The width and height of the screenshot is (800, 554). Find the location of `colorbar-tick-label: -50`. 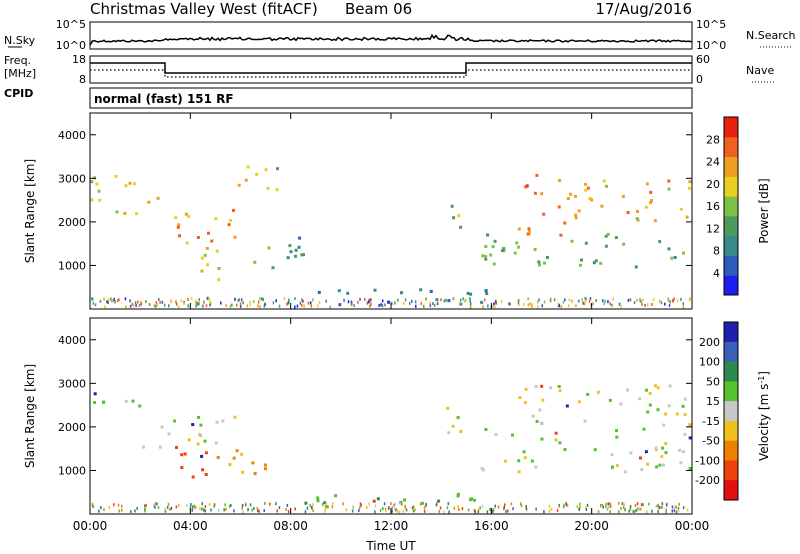

colorbar-tick-label: -50 is located at coordinates (711, 441).